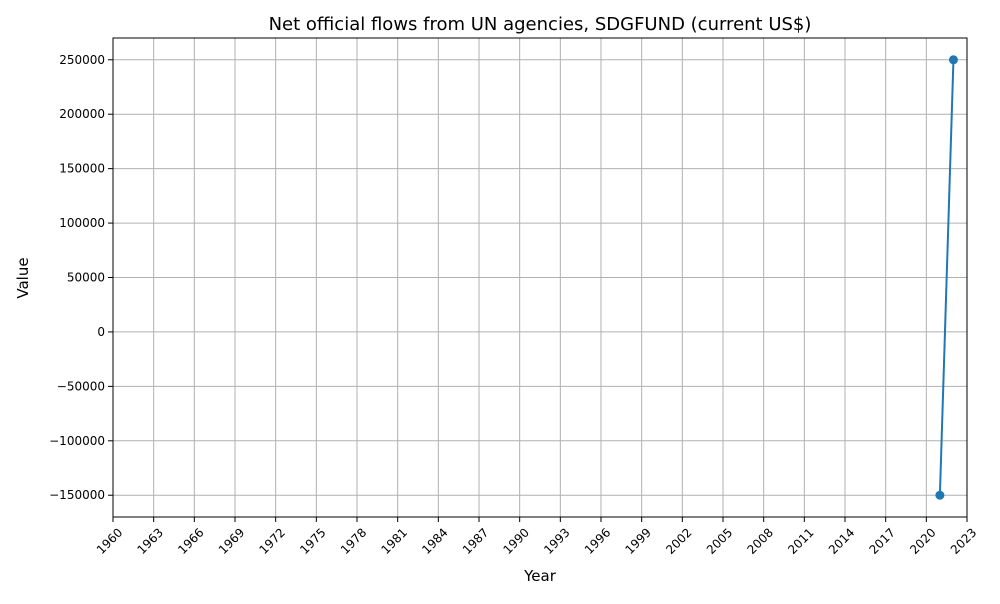 Image resolution: width=1000 pixels, height=604 pixels. Describe the element at coordinates (841, 540) in the screenshot. I see `x-tick-label: 2014` at that location.